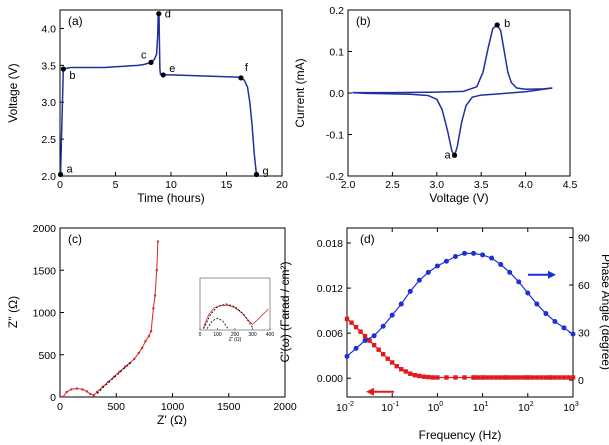  What do you see at coordinates (168, 15) in the screenshot?
I see `panel-a-point-label-d: d` at bounding box center [168, 15].